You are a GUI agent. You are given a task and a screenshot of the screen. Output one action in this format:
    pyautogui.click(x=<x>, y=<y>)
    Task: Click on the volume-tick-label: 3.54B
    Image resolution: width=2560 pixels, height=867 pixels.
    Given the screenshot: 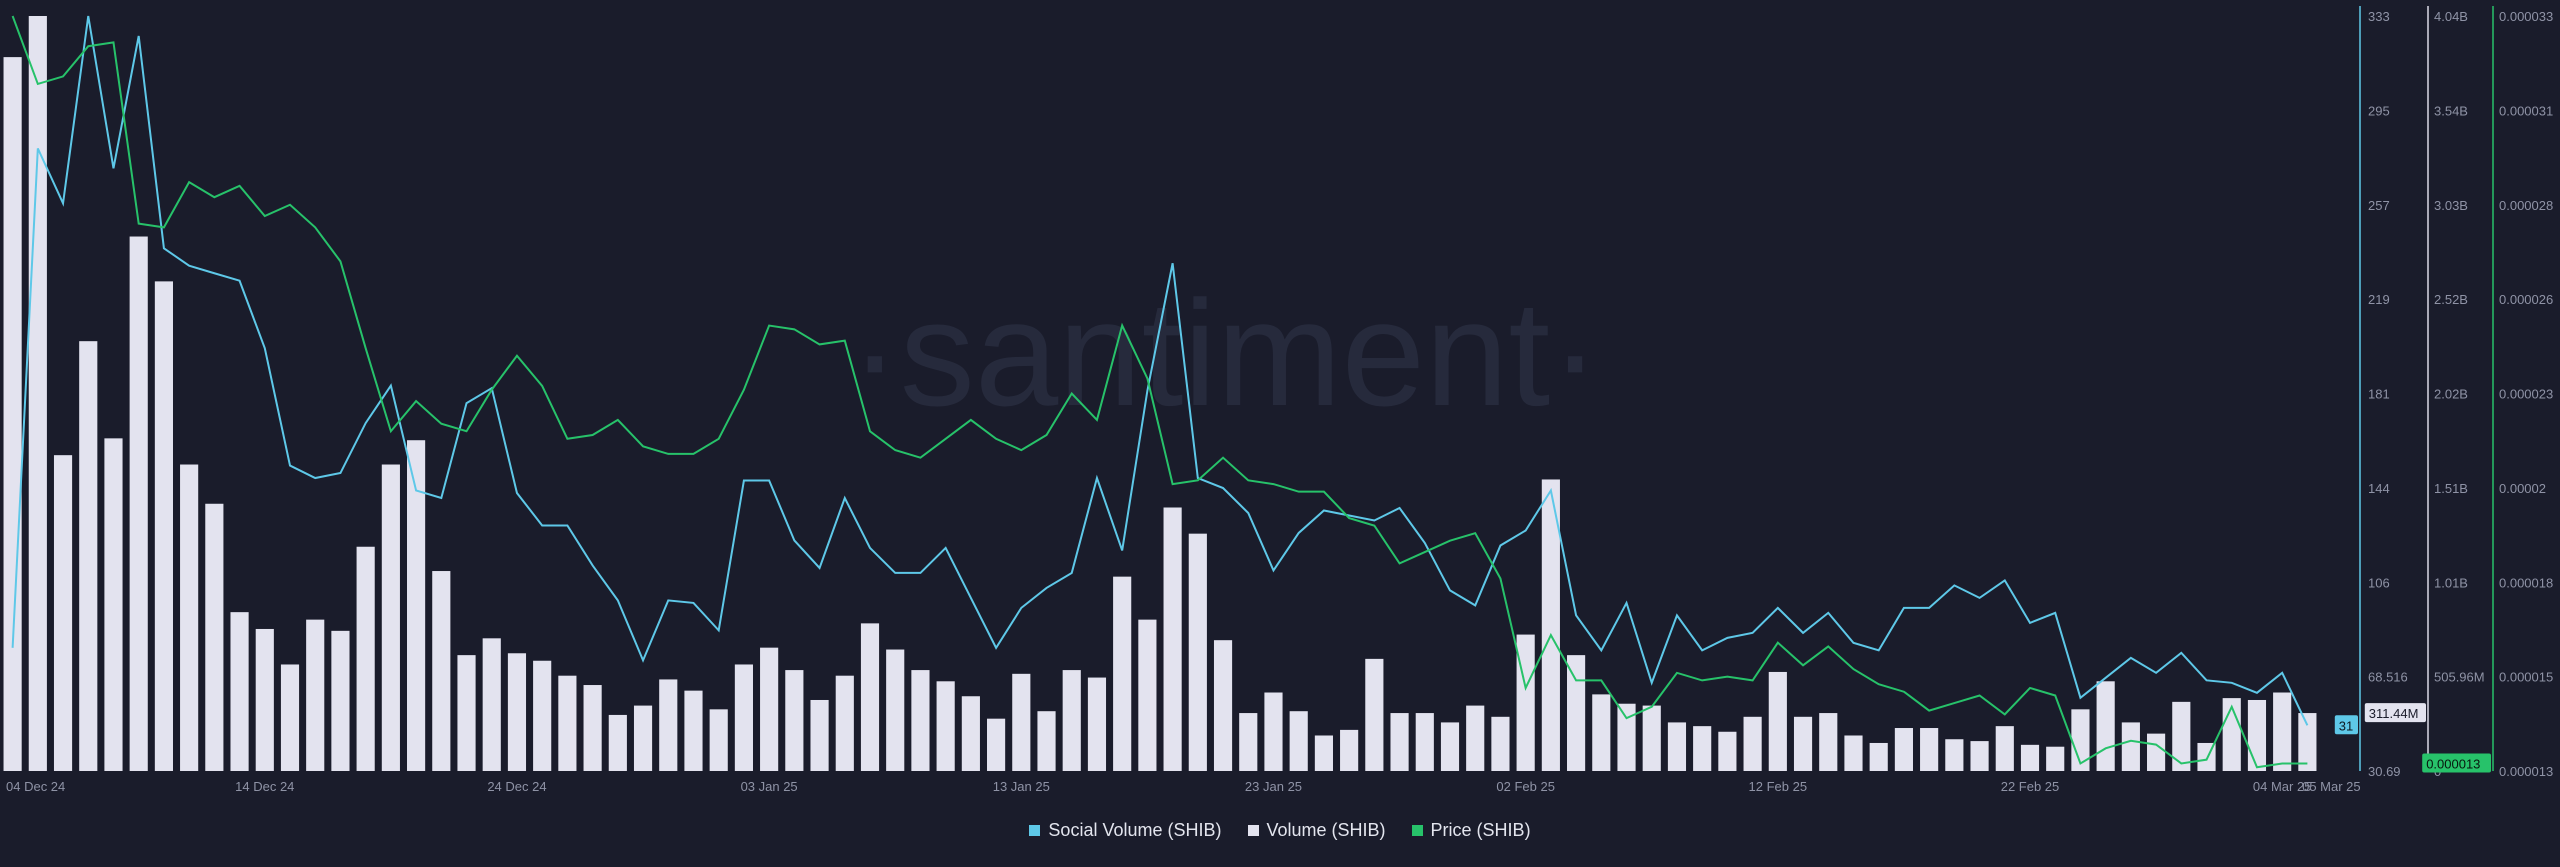 What is the action you would take?
    pyautogui.click(x=2451, y=110)
    